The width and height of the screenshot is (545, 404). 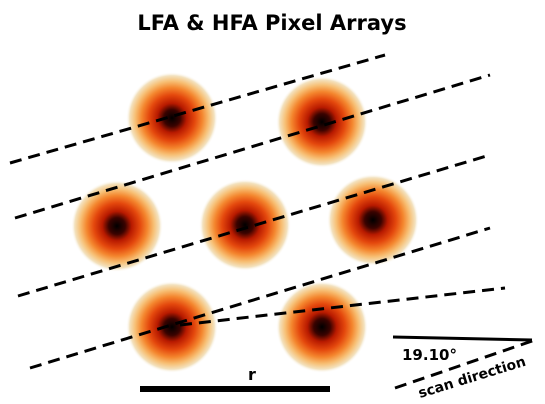 I want to click on direction-line, so click(x=465, y=364).